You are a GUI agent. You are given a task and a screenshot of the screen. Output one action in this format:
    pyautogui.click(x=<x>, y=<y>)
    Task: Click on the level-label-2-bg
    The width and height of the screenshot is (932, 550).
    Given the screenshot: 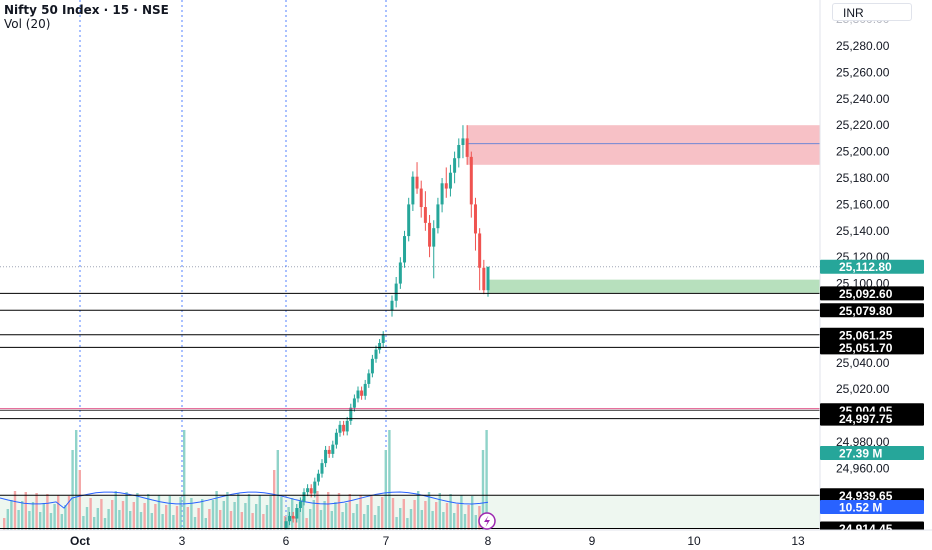 What is the action you would take?
    pyautogui.click(x=872, y=310)
    